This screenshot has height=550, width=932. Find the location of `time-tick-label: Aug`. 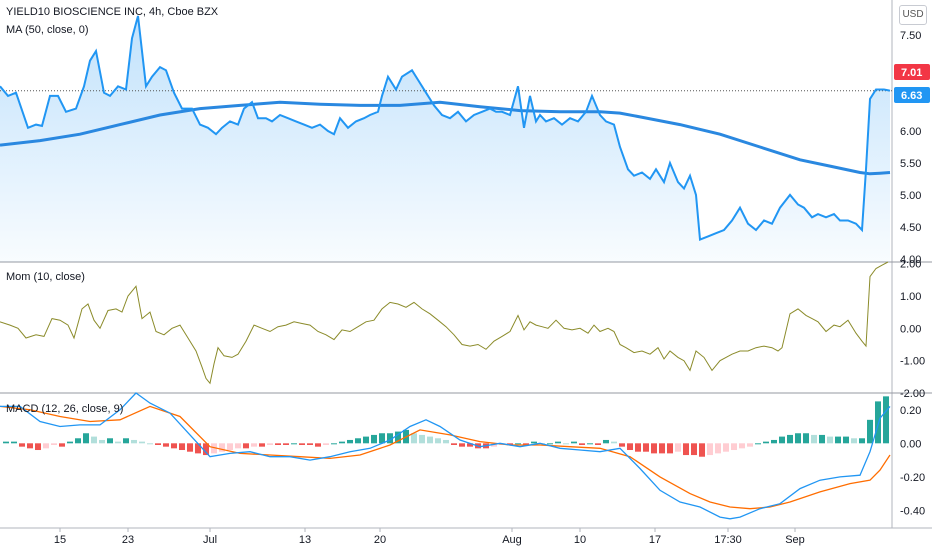

time-tick-label: Aug is located at coordinates (512, 540).